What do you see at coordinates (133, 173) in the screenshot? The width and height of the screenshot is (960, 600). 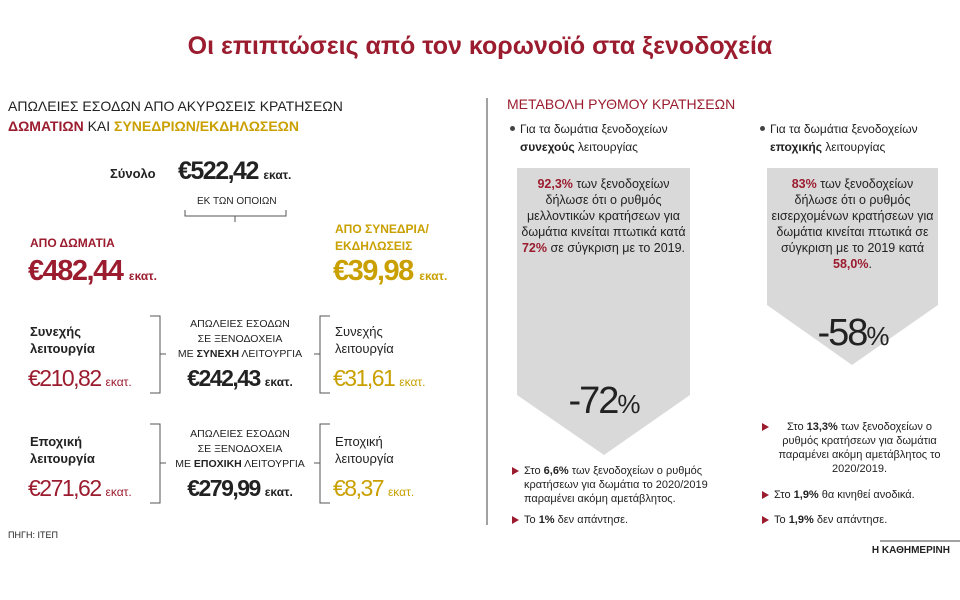 I see `total-label: Σύνολο` at bounding box center [133, 173].